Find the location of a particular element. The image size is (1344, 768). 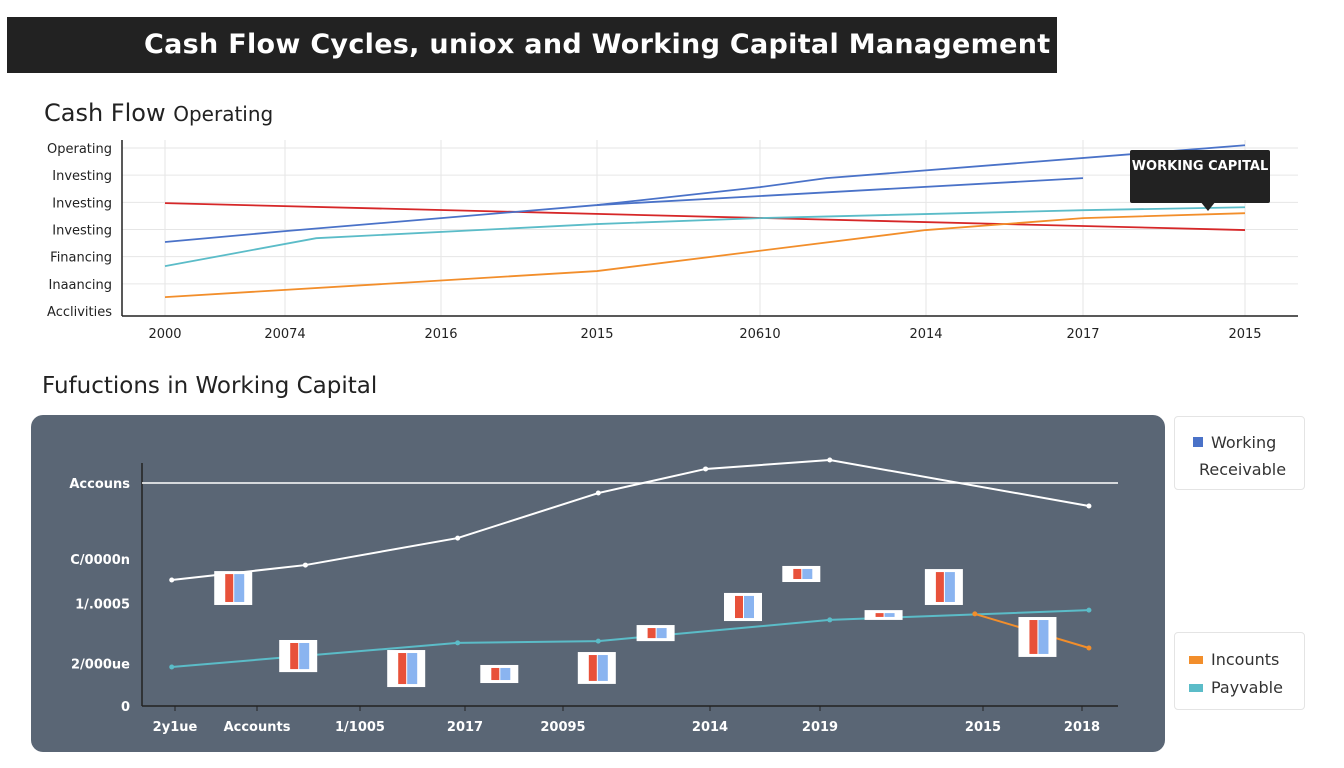

y-tick-label: 2/000ue is located at coordinates (100, 665).